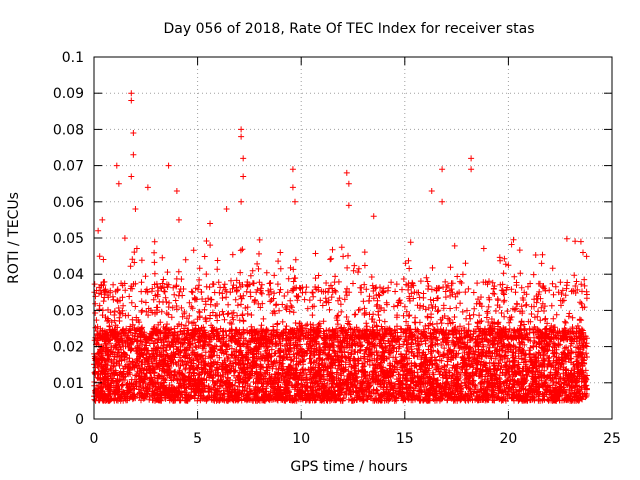 The image size is (640, 480). What do you see at coordinates (94, 439) in the screenshot?
I see `x-tick-label: 0` at bounding box center [94, 439].